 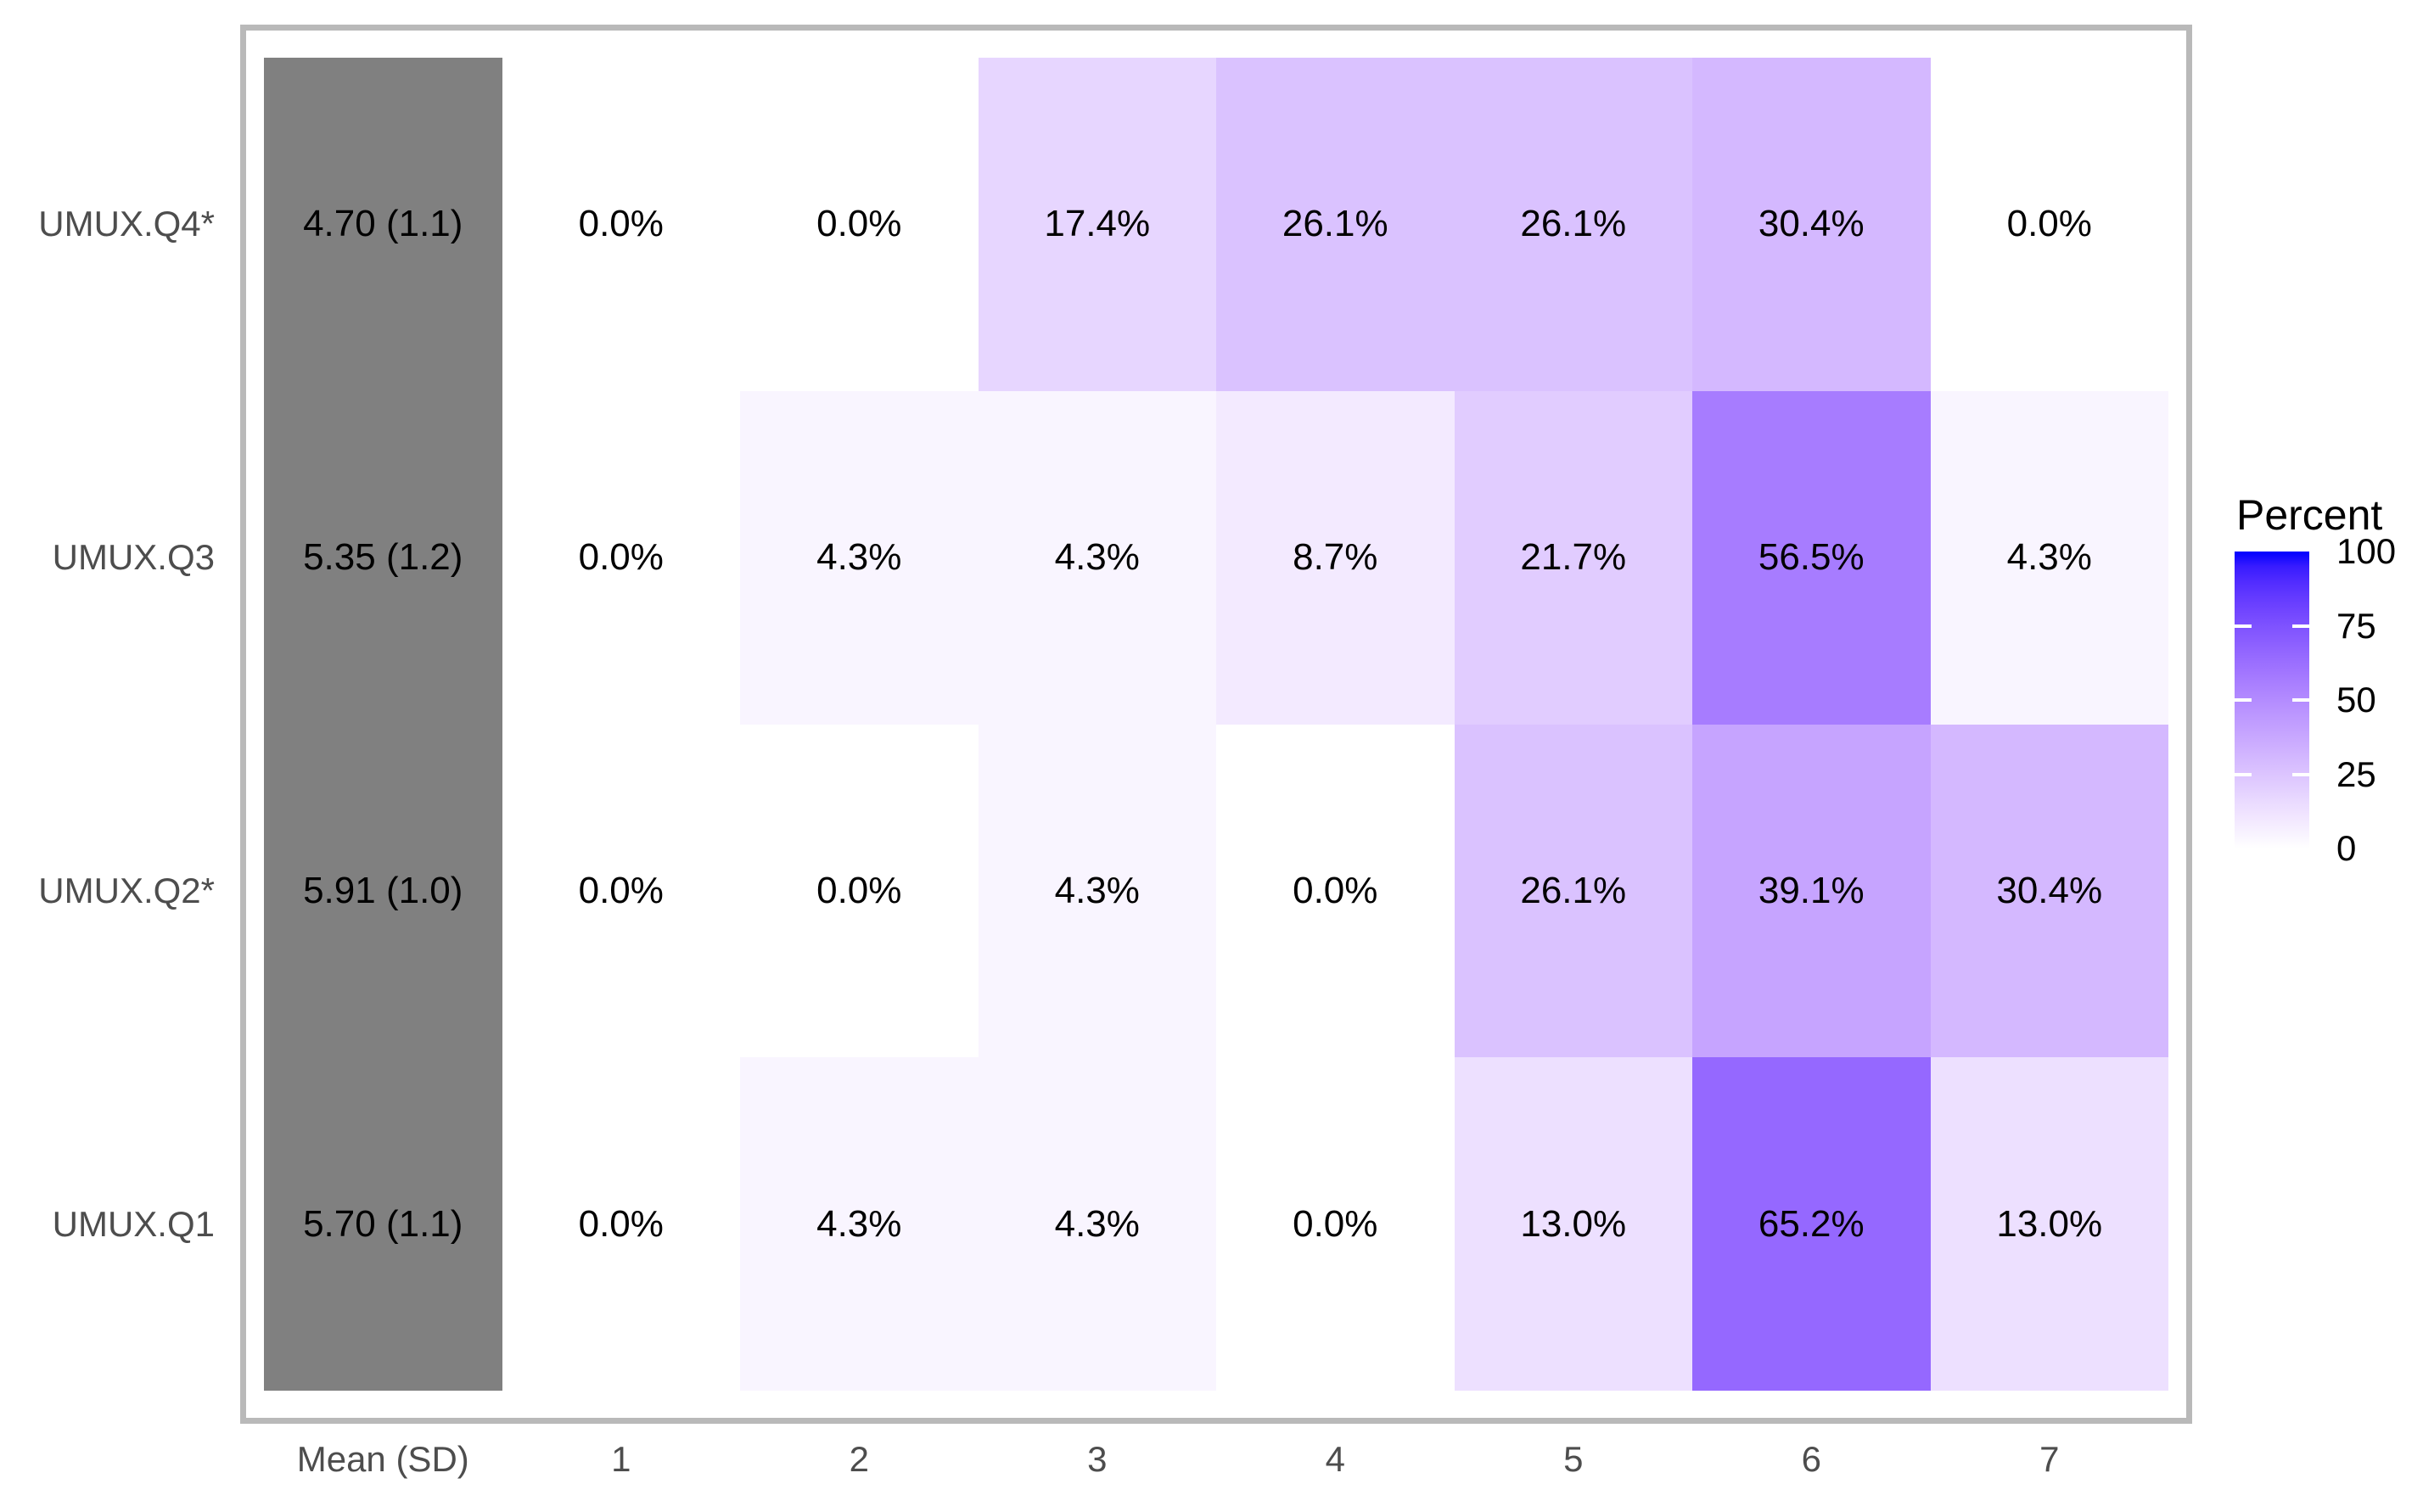 I want to click on legend-tick-label: 75, so click(x=2356, y=625).